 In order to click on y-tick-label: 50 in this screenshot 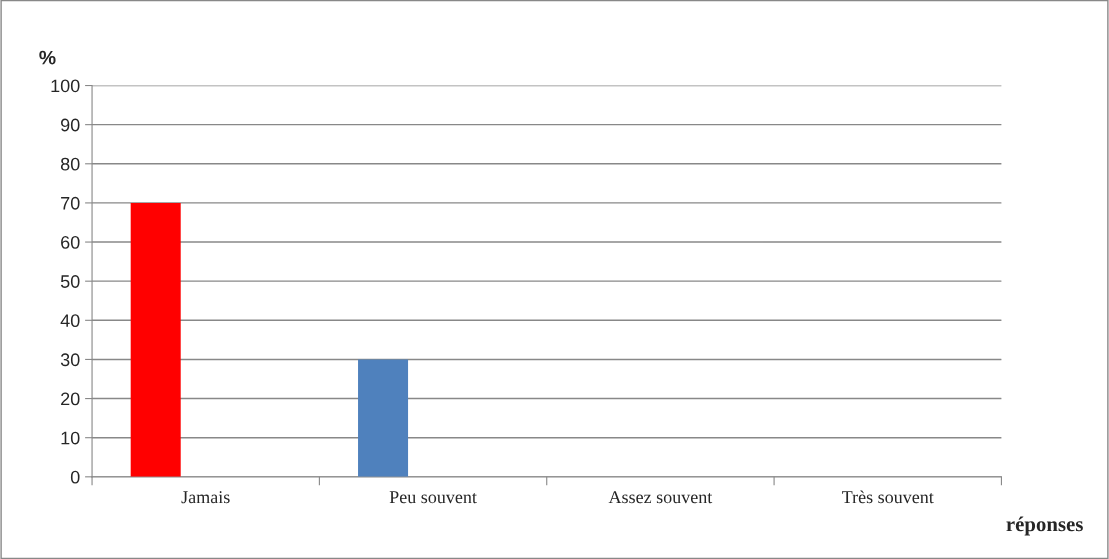, I will do `click(70, 281)`.